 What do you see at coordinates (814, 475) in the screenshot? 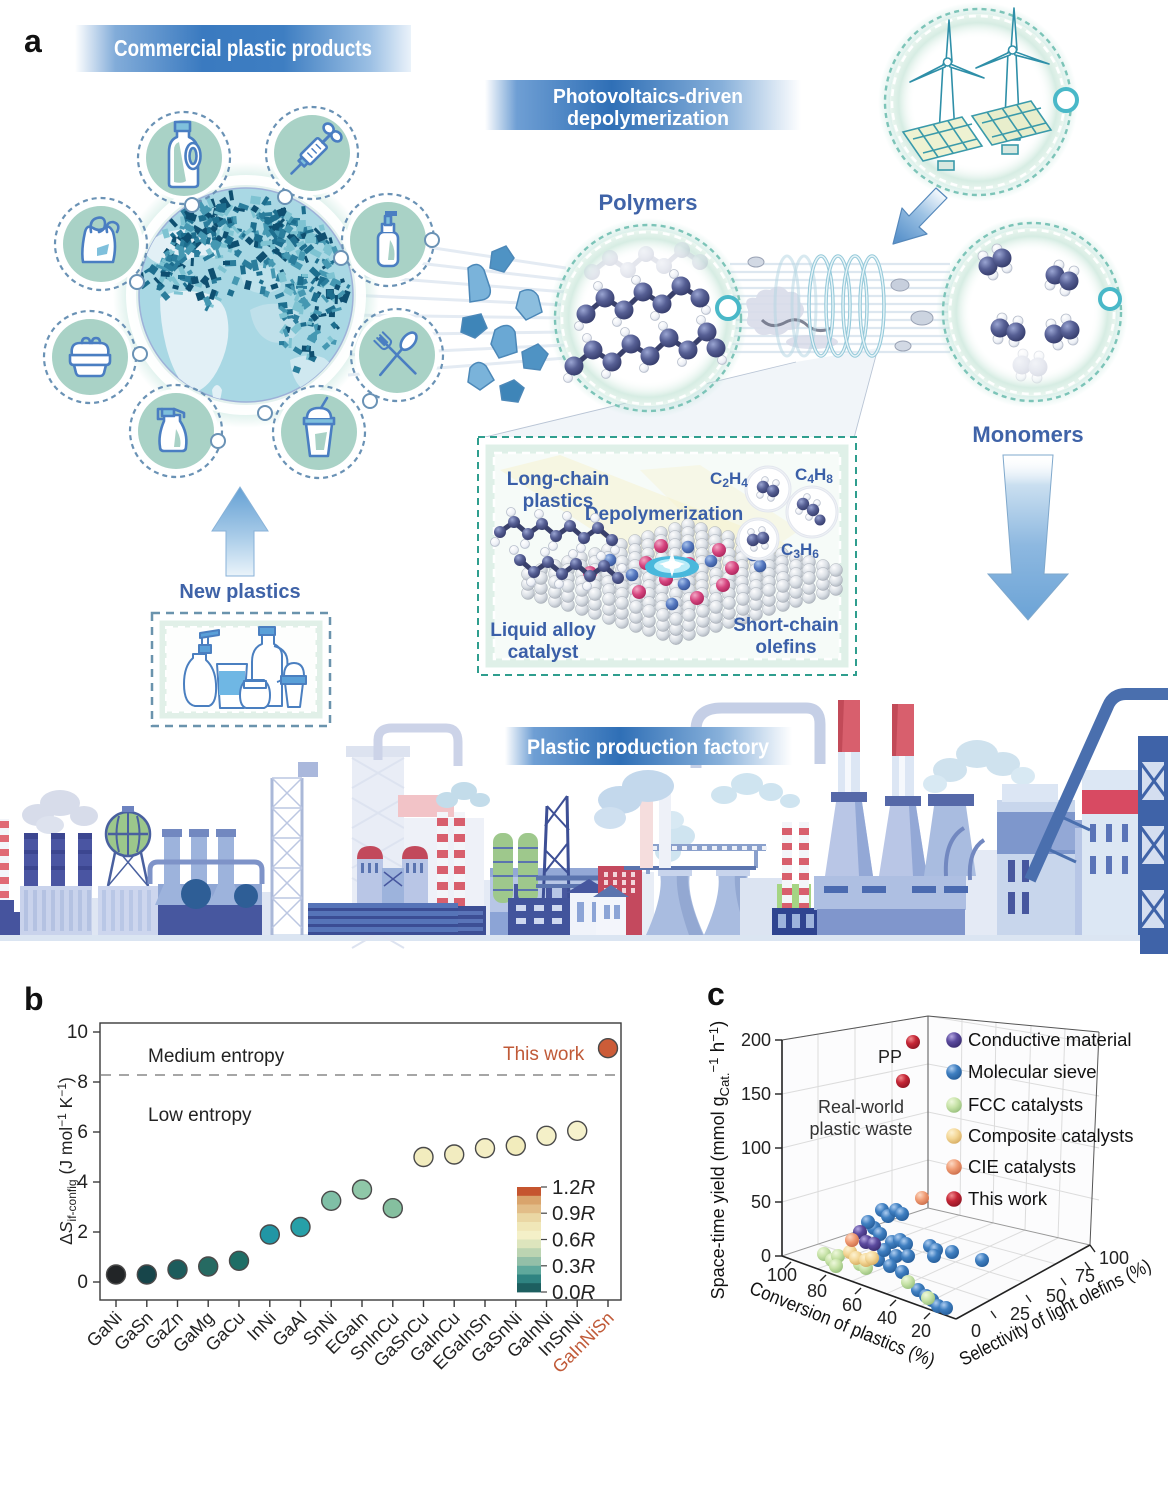
I see `svg-text: C4H8` at bounding box center [814, 475].